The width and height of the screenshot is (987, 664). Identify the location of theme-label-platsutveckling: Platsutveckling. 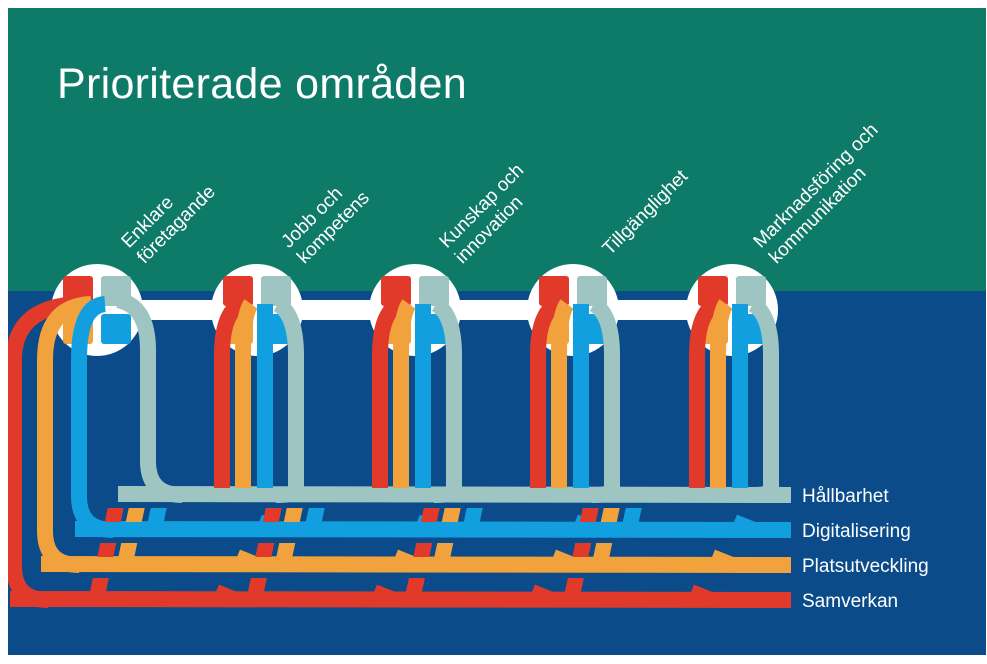
(865, 566).